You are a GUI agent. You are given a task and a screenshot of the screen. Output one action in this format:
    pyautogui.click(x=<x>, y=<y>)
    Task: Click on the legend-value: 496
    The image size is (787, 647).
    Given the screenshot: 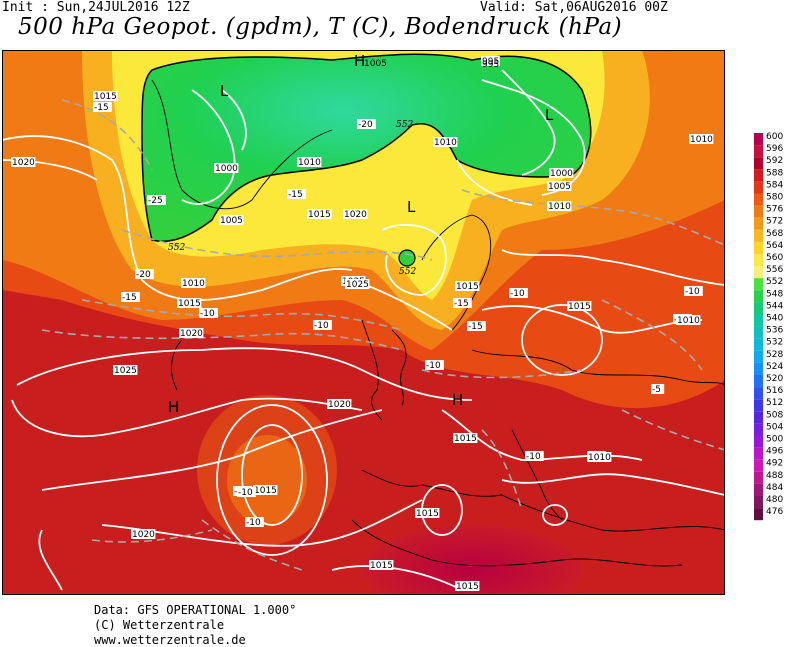 What is the action you would take?
    pyautogui.click(x=774, y=452)
    